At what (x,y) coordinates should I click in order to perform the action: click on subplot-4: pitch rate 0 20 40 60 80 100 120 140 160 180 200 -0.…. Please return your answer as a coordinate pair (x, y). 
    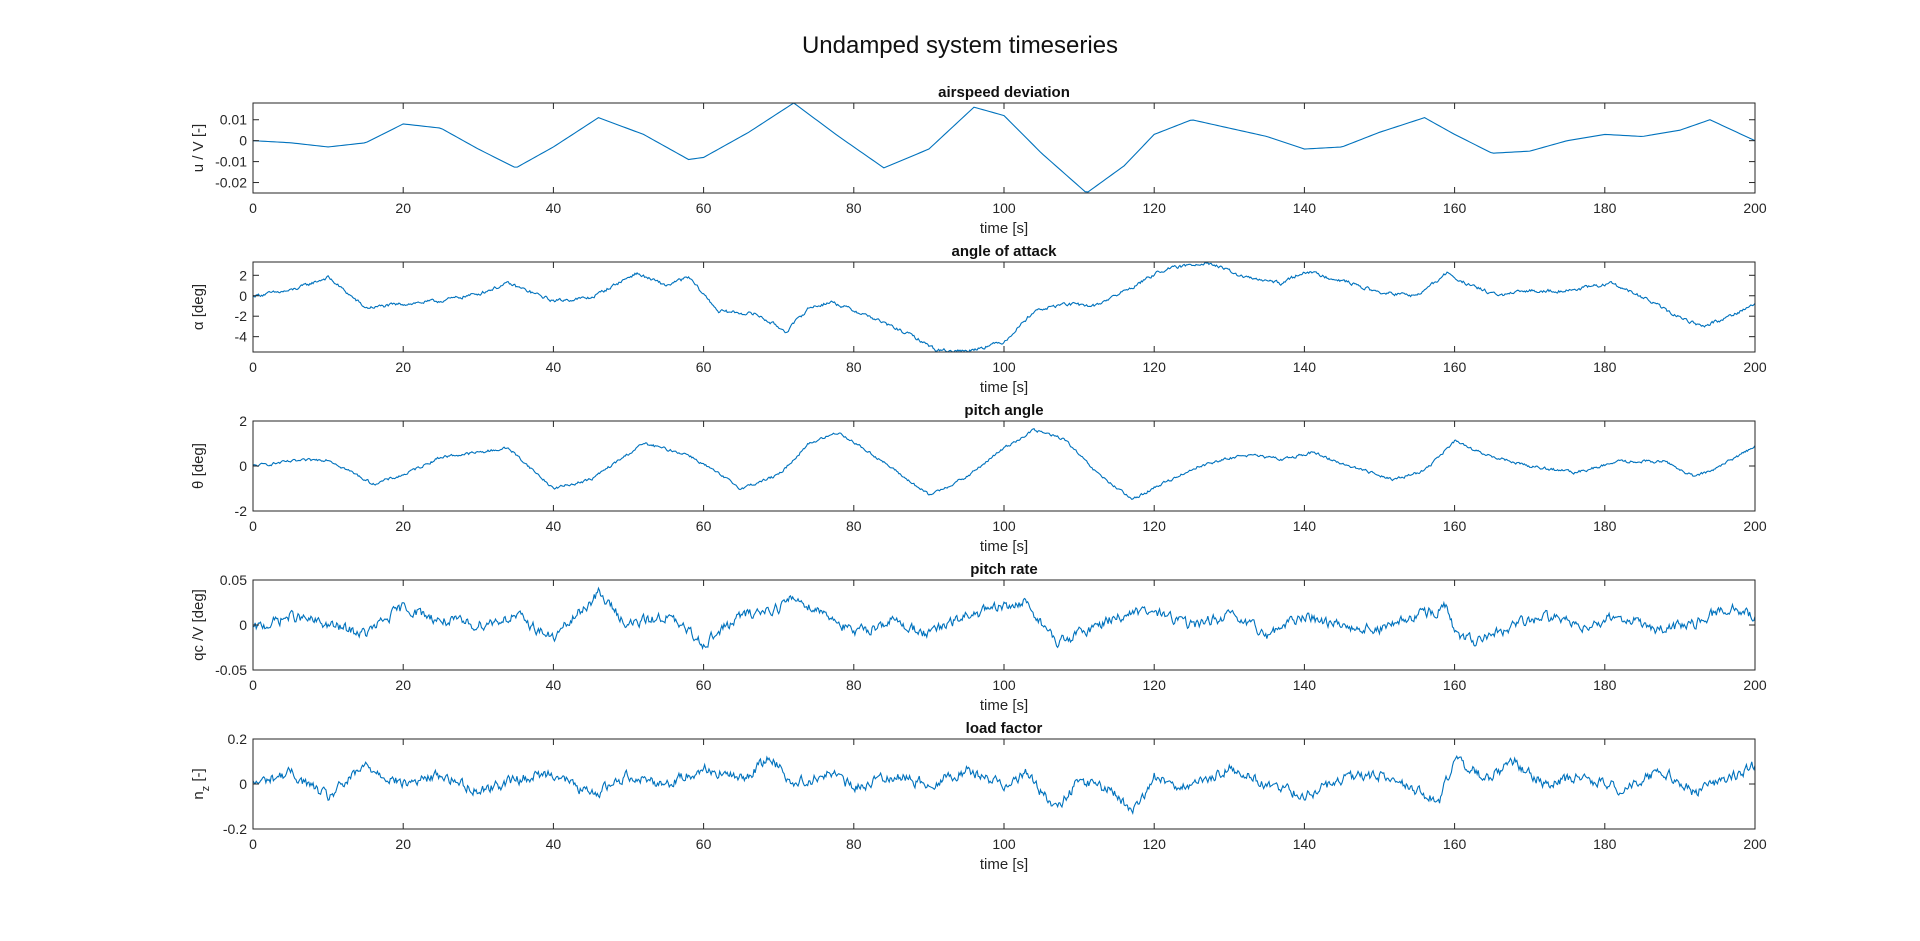
    Looking at the image, I should click on (978, 637).